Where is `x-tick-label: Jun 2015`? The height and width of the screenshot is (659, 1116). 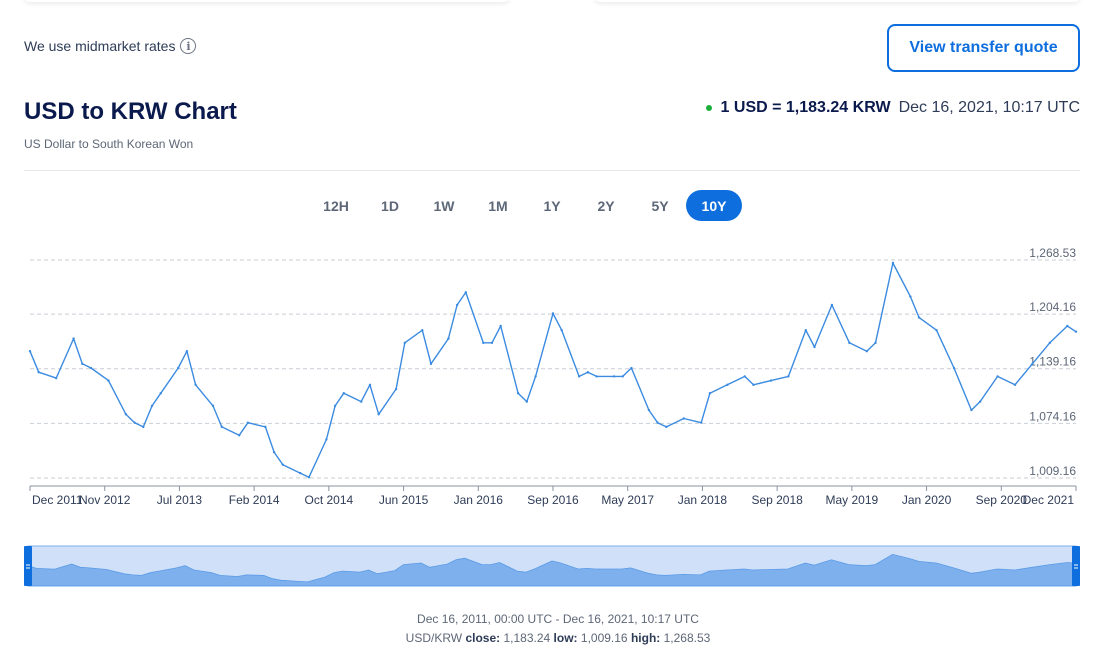
x-tick-label: Jun 2015 is located at coordinates (404, 500).